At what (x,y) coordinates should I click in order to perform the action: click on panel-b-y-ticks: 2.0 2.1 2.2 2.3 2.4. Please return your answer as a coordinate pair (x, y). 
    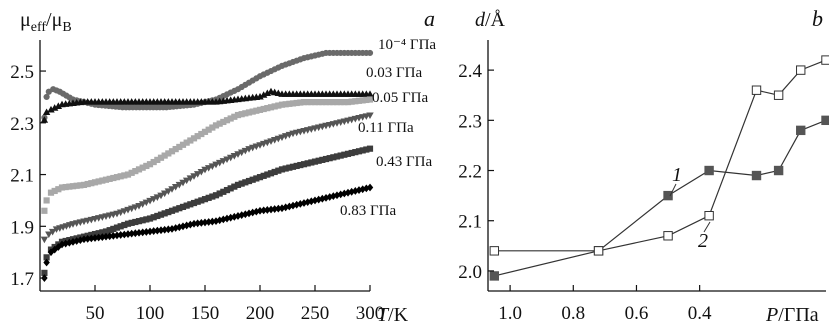
    Looking at the image, I should click on (476, 172).